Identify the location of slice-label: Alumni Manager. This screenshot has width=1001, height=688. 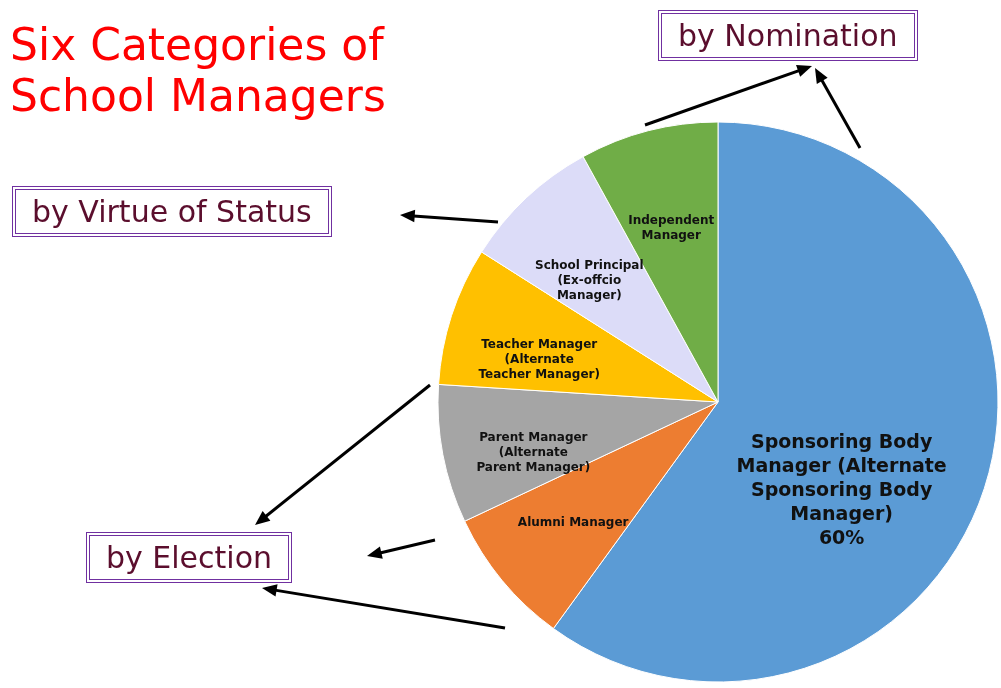
(573, 521).